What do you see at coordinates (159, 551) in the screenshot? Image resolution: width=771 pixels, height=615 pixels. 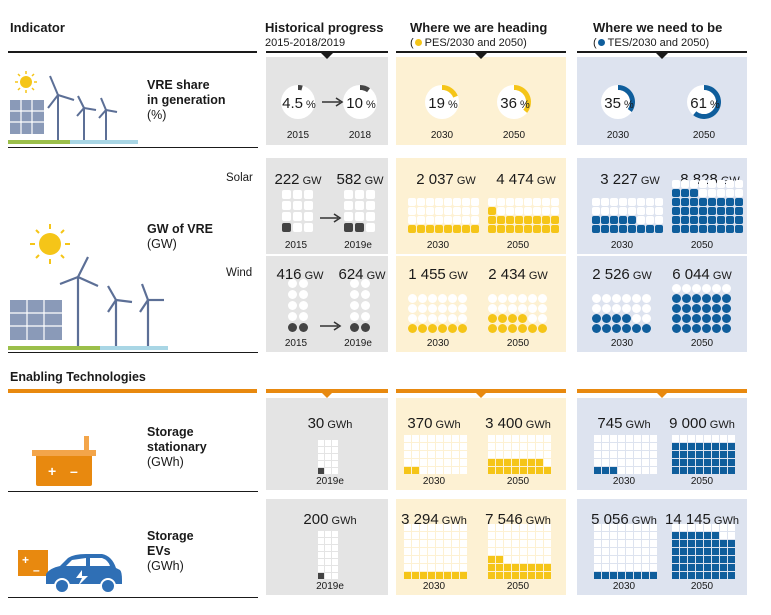 I see `evs-label-line2: EVs` at bounding box center [159, 551].